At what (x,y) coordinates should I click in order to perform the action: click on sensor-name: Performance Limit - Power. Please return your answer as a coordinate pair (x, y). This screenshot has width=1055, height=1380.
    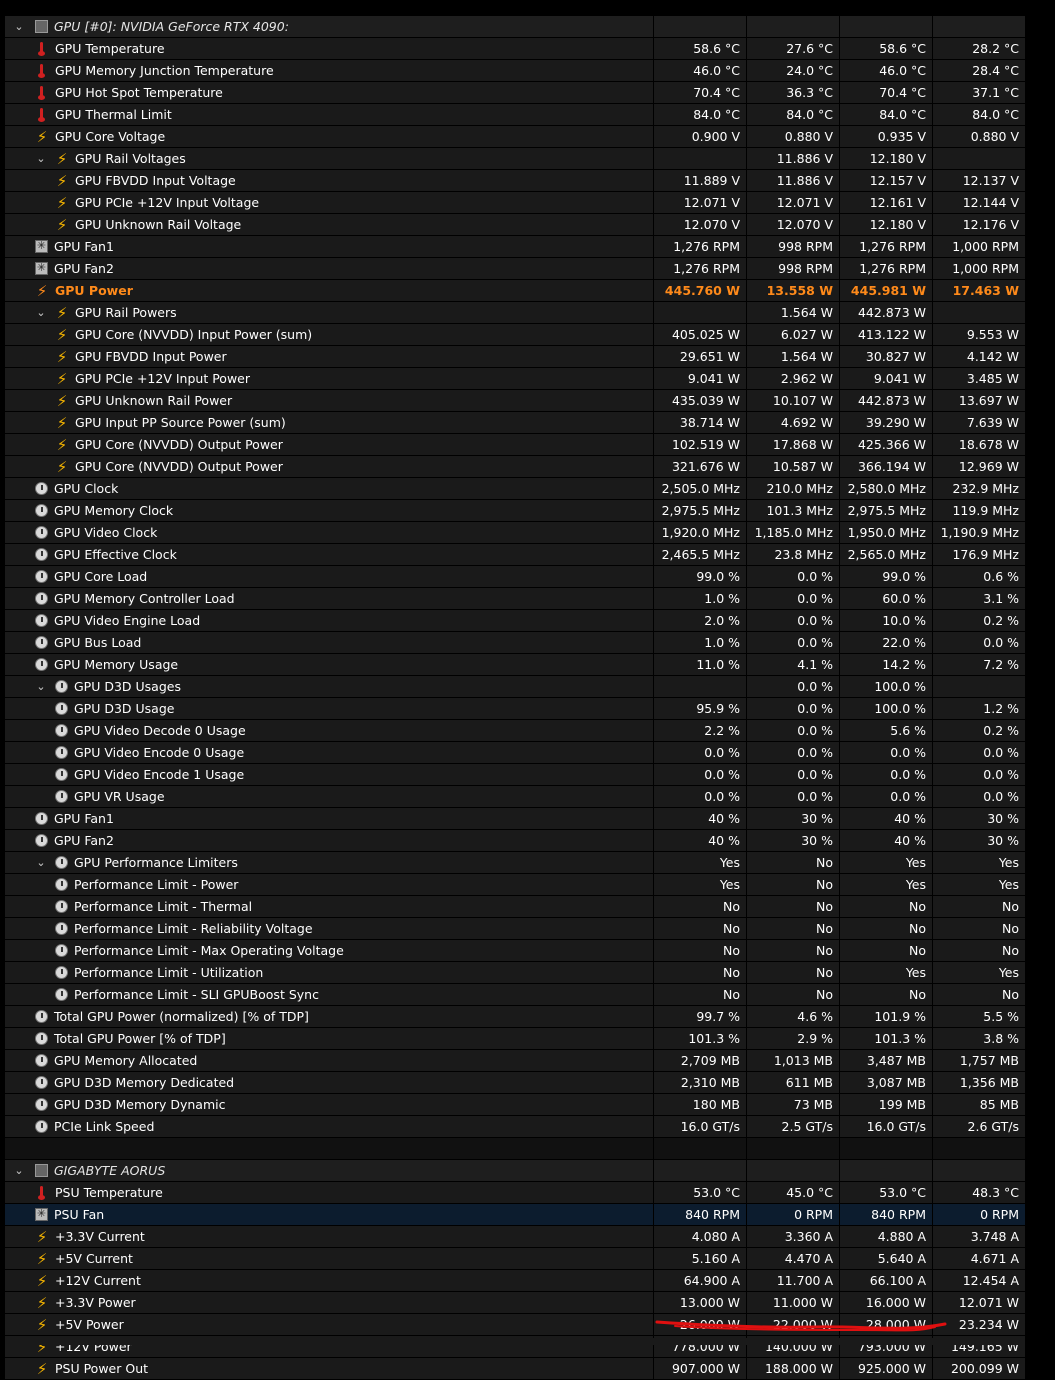
    Looking at the image, I should click on (156, 884).